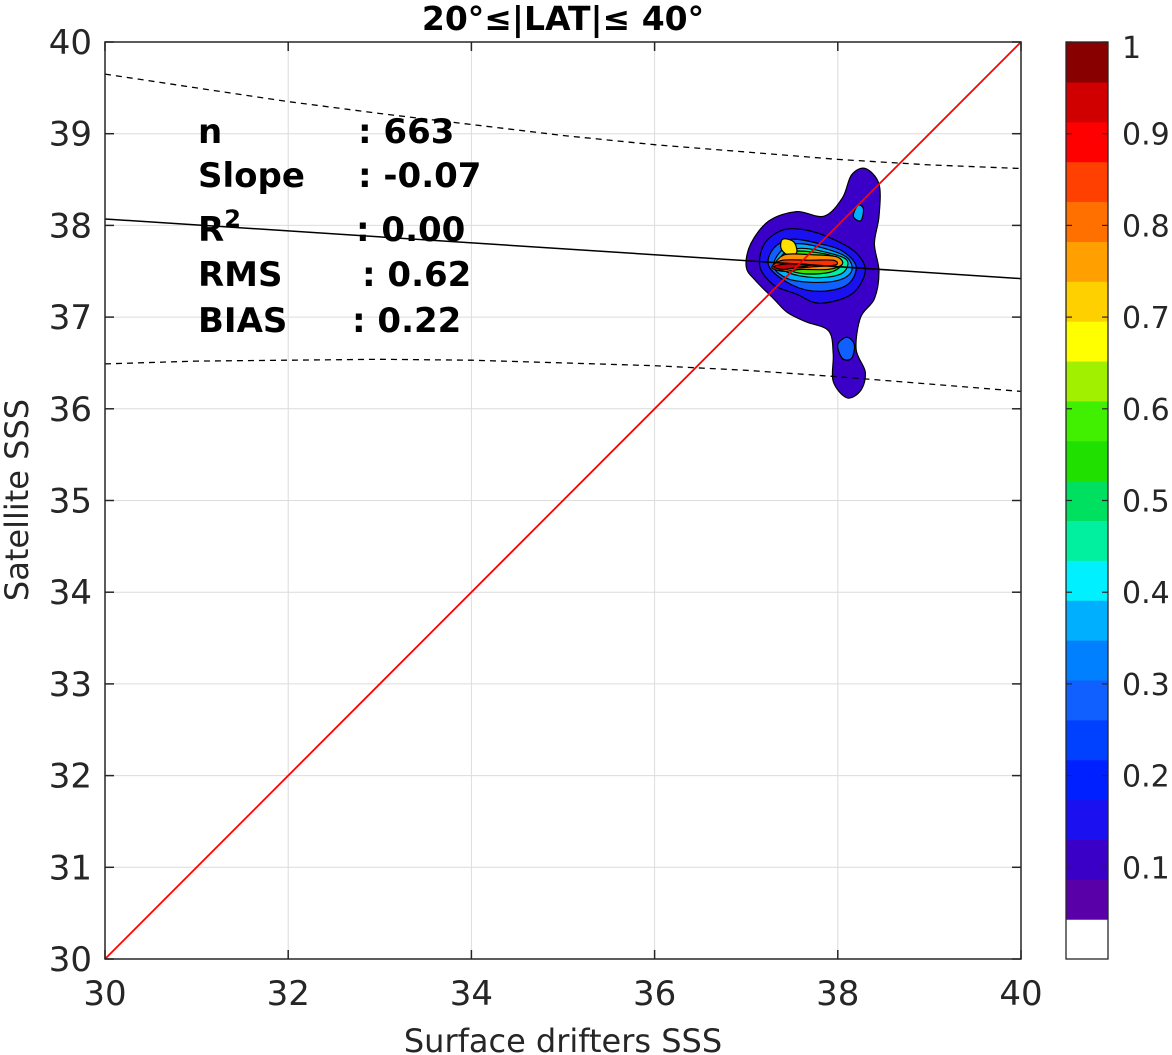  Describe the element at coordinates (419, 176) in the screenshot. I see `stats-value: : -0.07` at that location.